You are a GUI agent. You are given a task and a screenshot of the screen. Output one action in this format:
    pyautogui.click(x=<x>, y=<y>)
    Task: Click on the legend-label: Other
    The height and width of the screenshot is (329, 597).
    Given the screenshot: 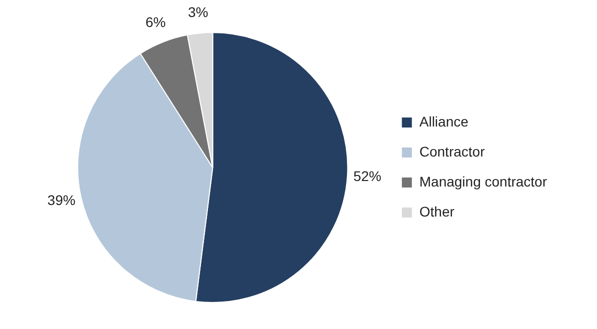 What is the action you would take?
    pyautogui.click(x=437, y=211)
    